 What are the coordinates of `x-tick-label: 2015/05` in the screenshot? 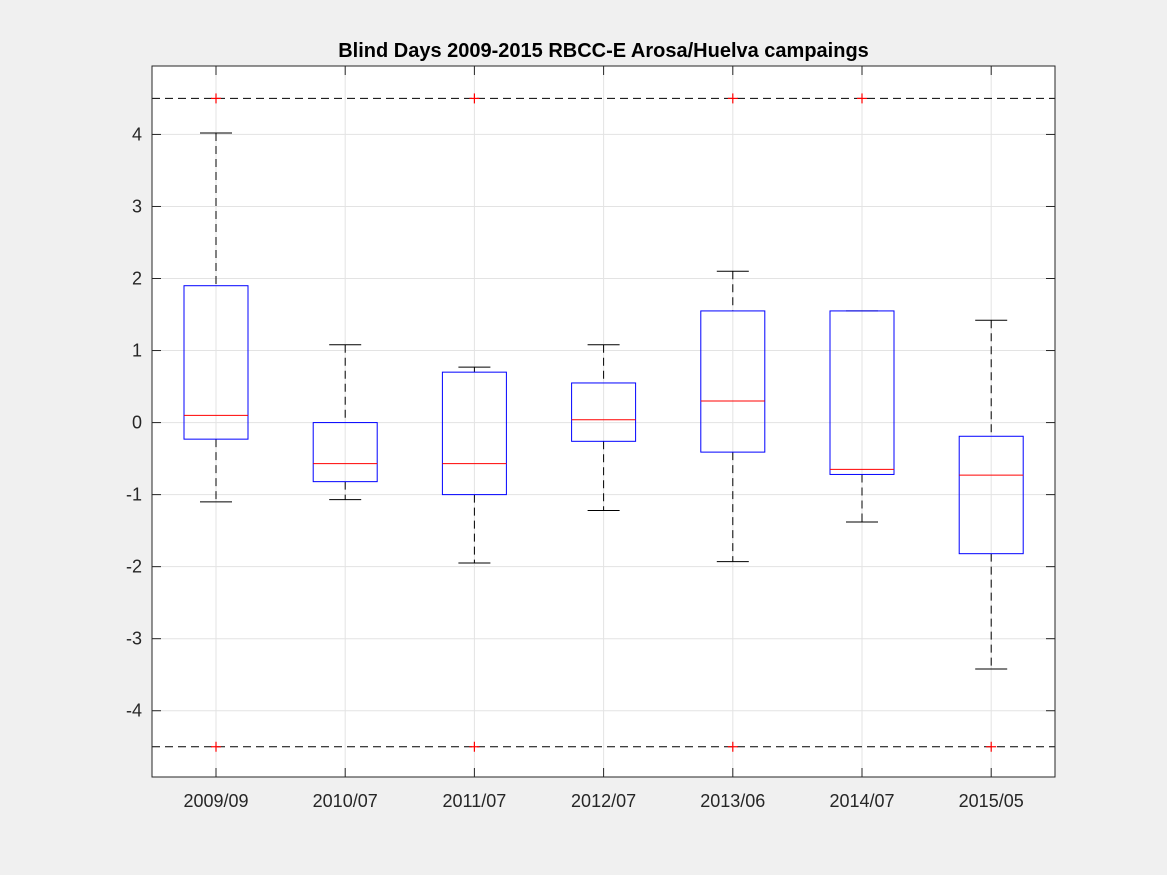 It's located at (991, 801).